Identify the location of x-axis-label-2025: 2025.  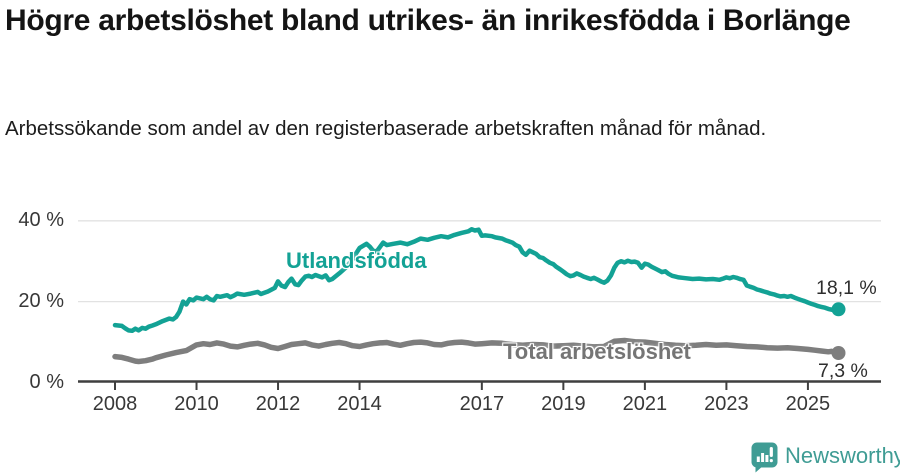
(808, 404).